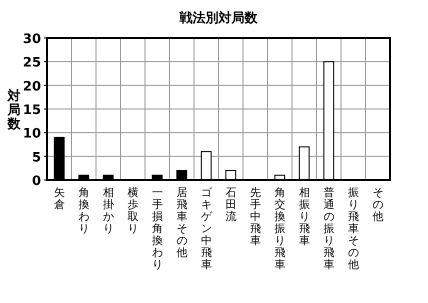  Describe the element at coordinates (328, 228) in the screenshot. I see `x-tick-label: 普通の振り飛車` at that location.